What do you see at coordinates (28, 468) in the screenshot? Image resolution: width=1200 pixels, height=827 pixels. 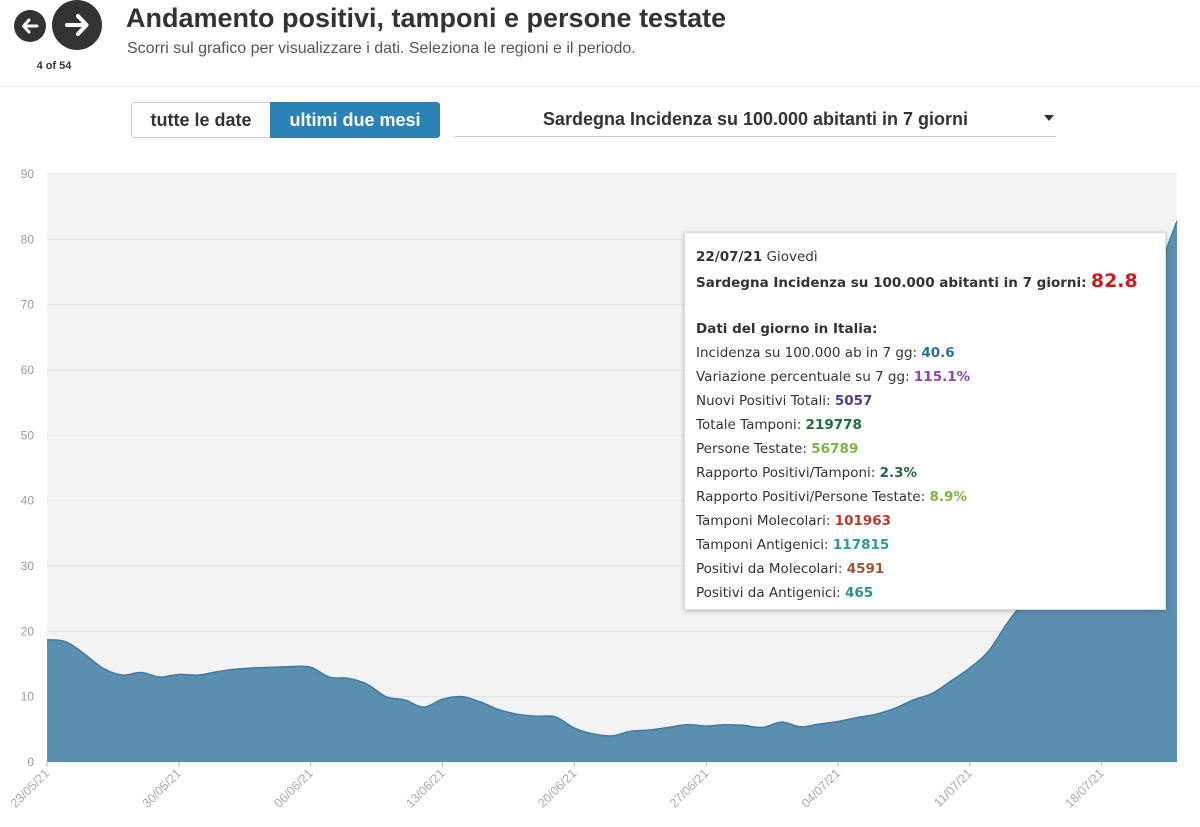 I see `y-axis-ticks: 0 10 20 30 40 50 60 70 80 90` at bounding box center [28, 468].